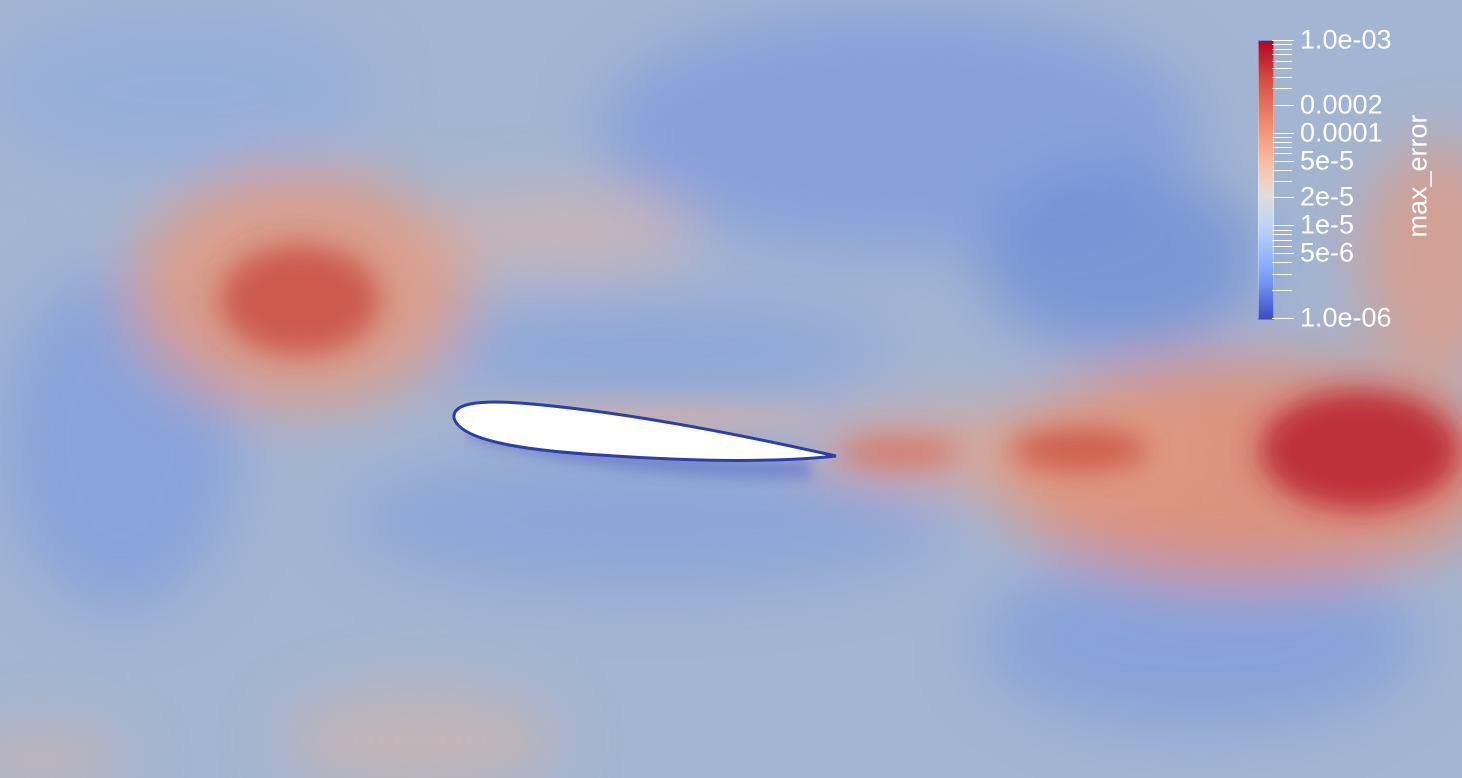 Image resolution: width=1462 pixels, height=778 pixels. Describe the element at coordinates (1341, 104) in the screenshot. I see `colorbar-label: 0.0002` at that location.